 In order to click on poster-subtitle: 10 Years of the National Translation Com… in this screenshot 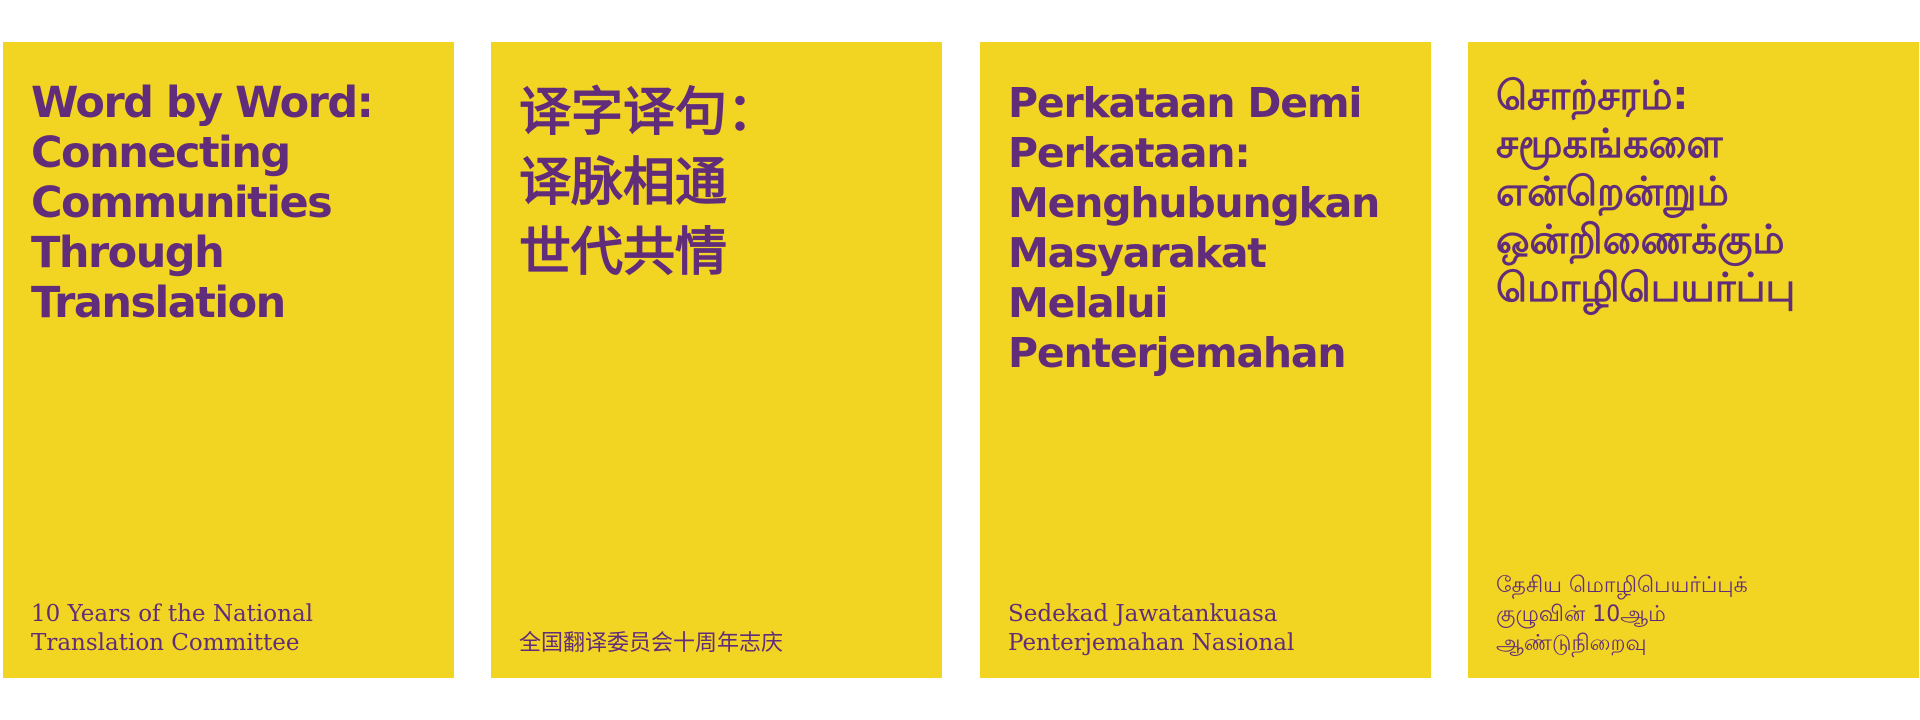, I will do `click(172, 628)`.